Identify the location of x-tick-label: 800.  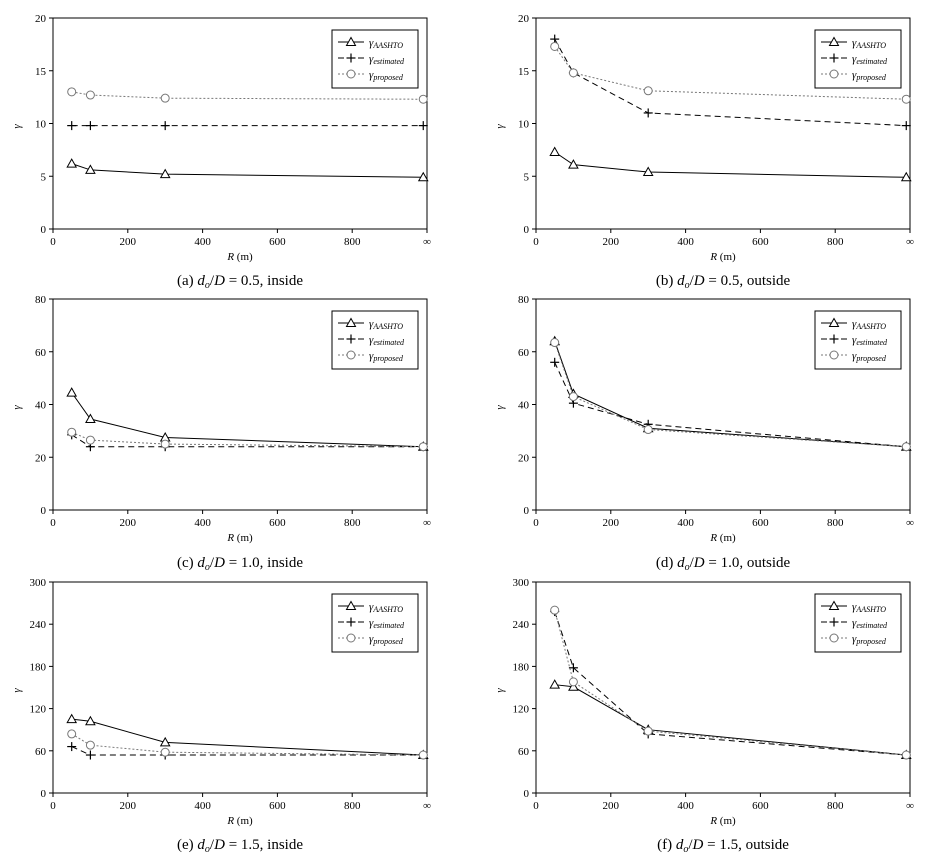
(352, 523).